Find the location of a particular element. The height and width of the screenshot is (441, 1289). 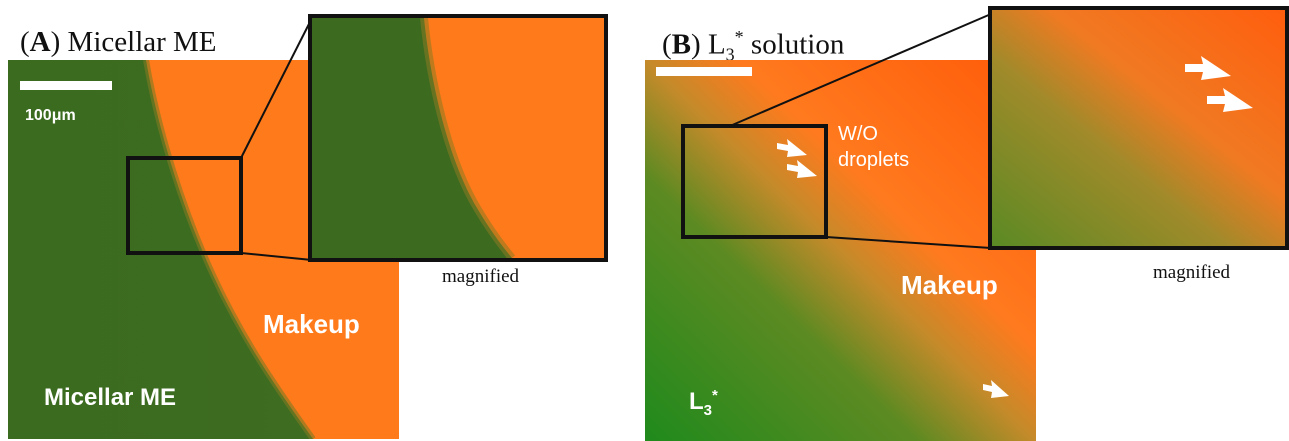

panel-a-region-box is located at coordinates (184, 205).